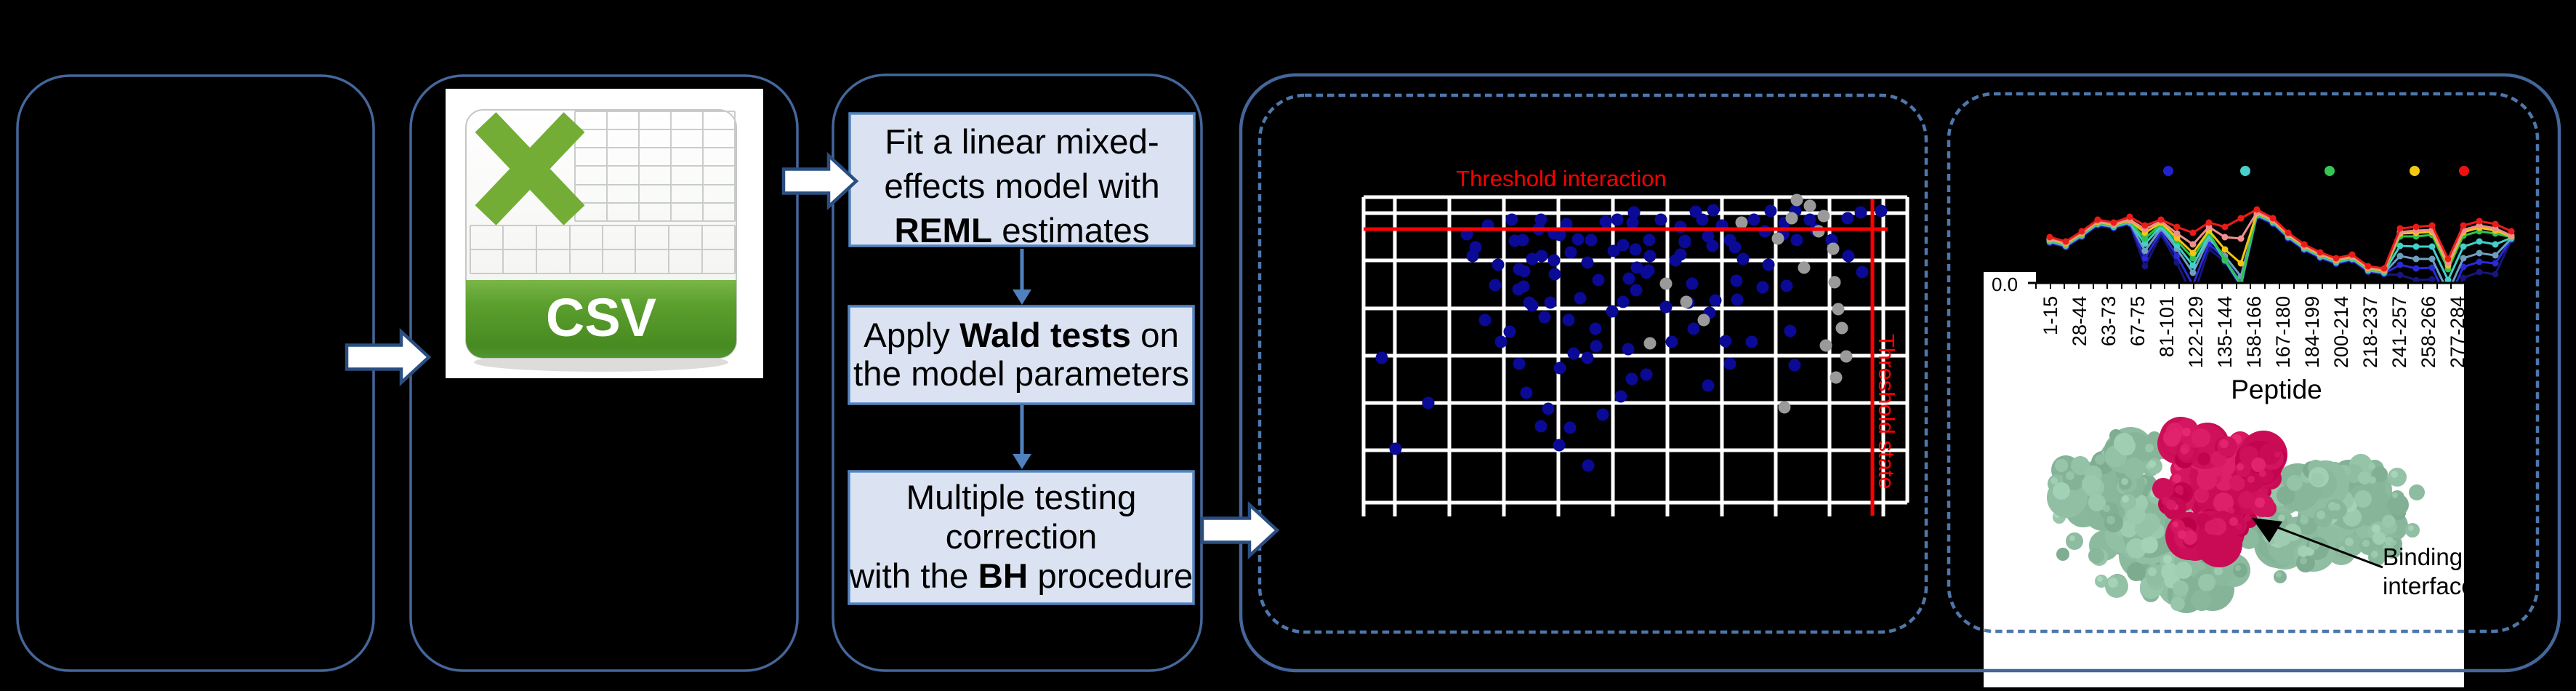 The width and height of the screenshot is (2576, 691). What do you see at coordinates (2109, 321) in the screenshot?
I see `svg-text: 63-73` at bounding box center [2109, 321].